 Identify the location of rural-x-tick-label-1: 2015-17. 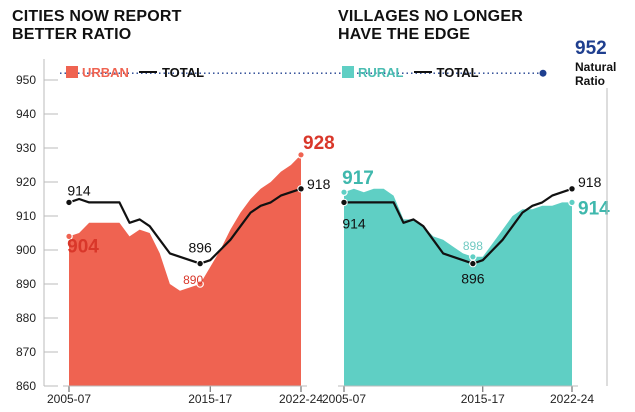
(483, 399).